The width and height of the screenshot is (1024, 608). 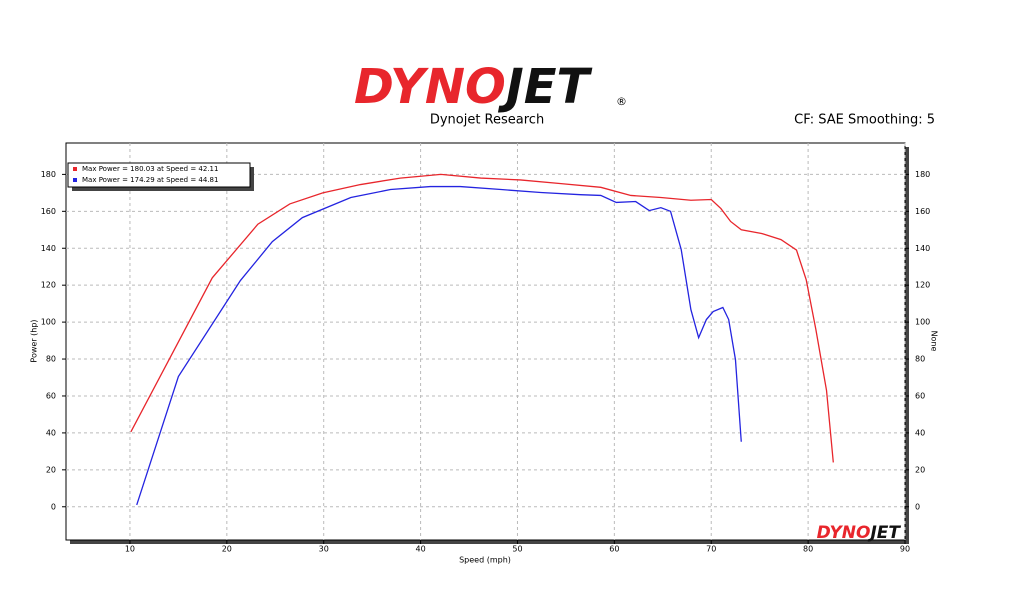 I want to click on x-tick-label: 40, so click(x=420, y=549).